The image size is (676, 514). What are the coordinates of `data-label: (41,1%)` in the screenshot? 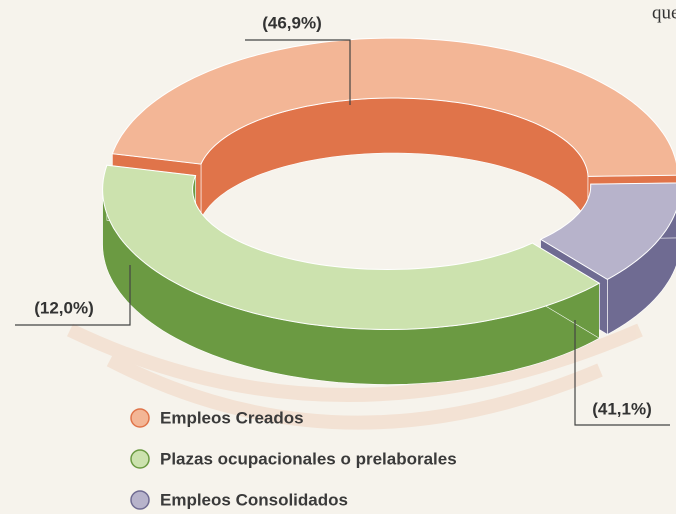 It's located at (622, 408).